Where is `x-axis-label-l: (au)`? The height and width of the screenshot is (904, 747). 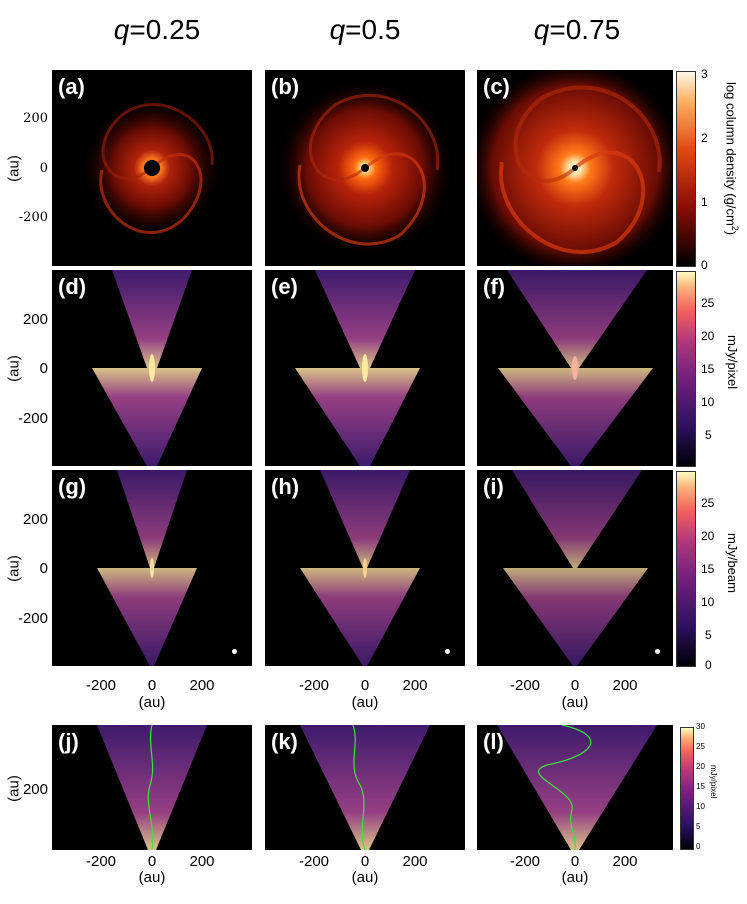
x-axis-label-l: (au) is located at coordinates (575, 877).